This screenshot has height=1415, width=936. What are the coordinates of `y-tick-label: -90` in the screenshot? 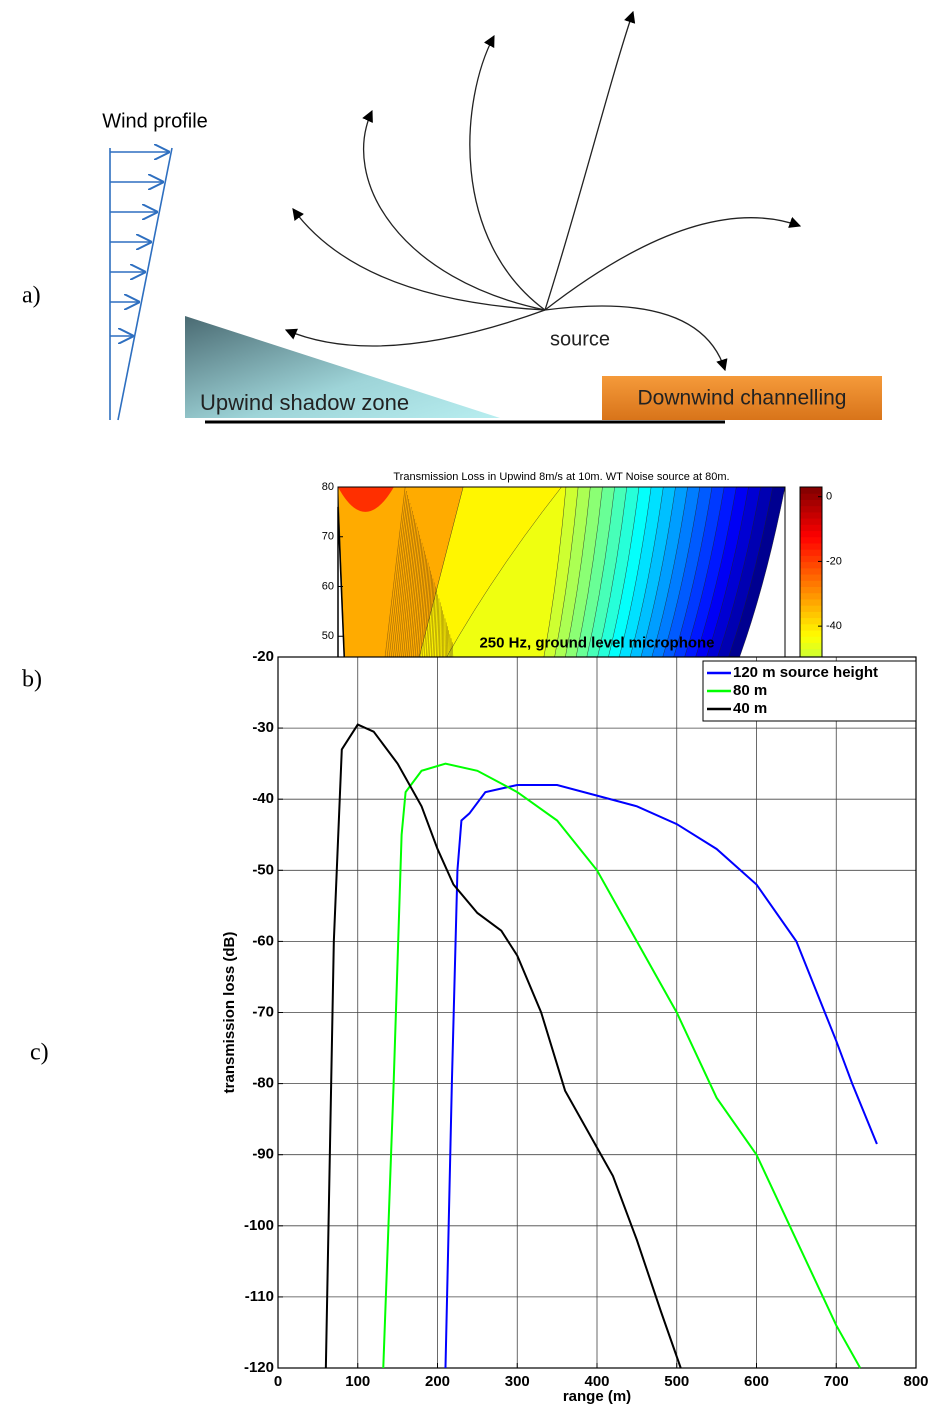 It's located at (263, 1154).